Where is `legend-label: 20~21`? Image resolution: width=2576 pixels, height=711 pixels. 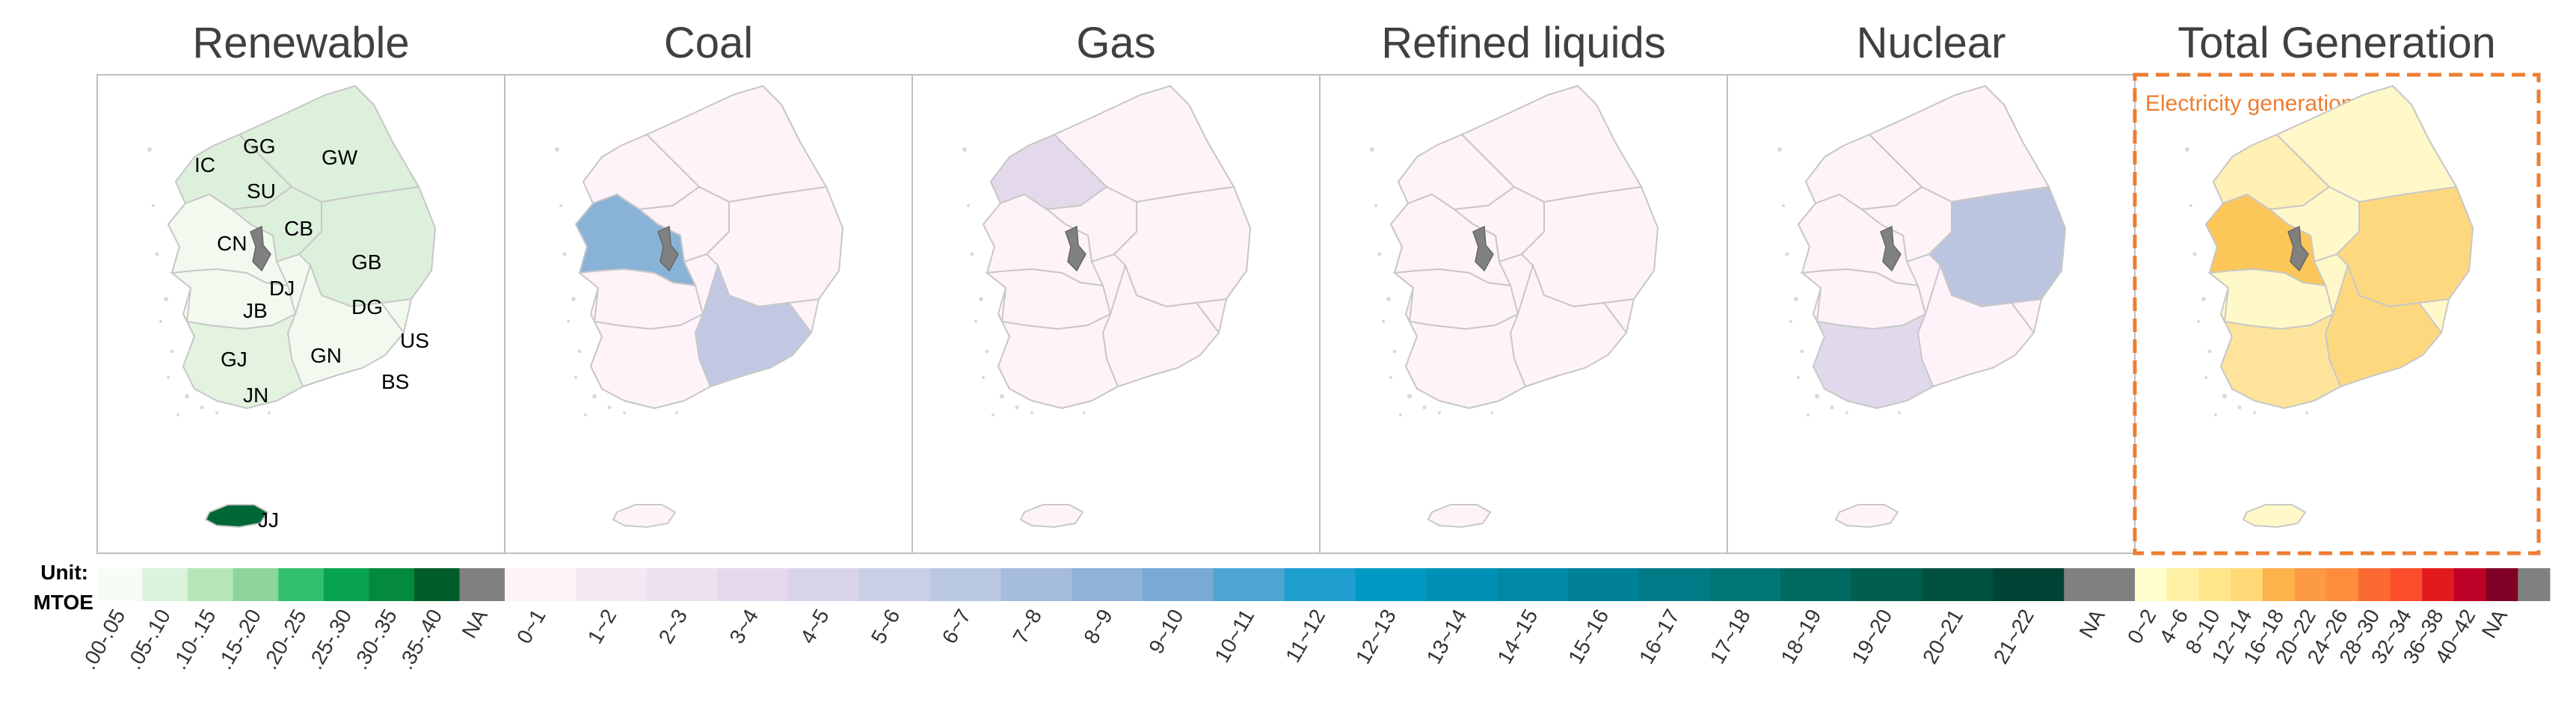 legend-label: 20~21 is located at coordinates (1942, 637).